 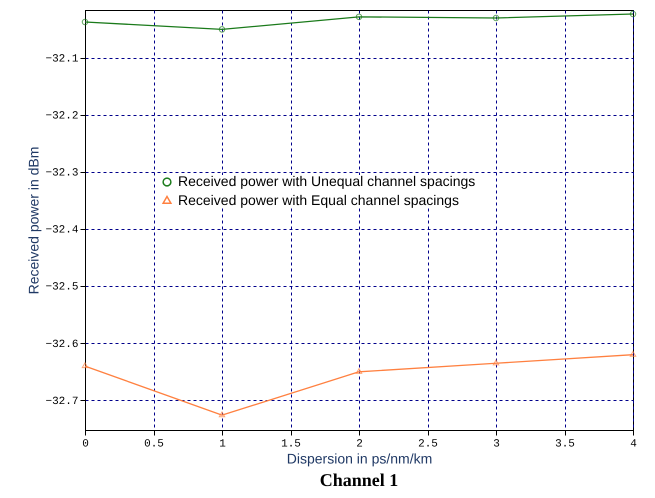 What do you see at coordinates (318, 200) in the screenshot?
I see `legend-label: Received power with Equal channel spacings` at bounding box center [318, 200].